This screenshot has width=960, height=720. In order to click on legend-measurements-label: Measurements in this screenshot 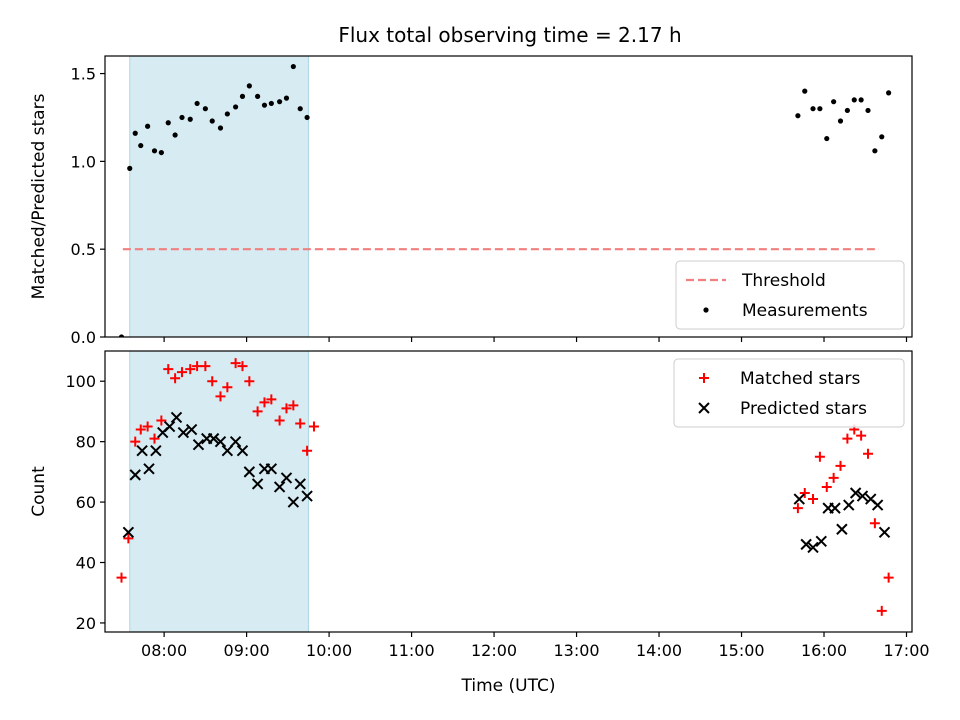, I will do `click(805, 311)`.